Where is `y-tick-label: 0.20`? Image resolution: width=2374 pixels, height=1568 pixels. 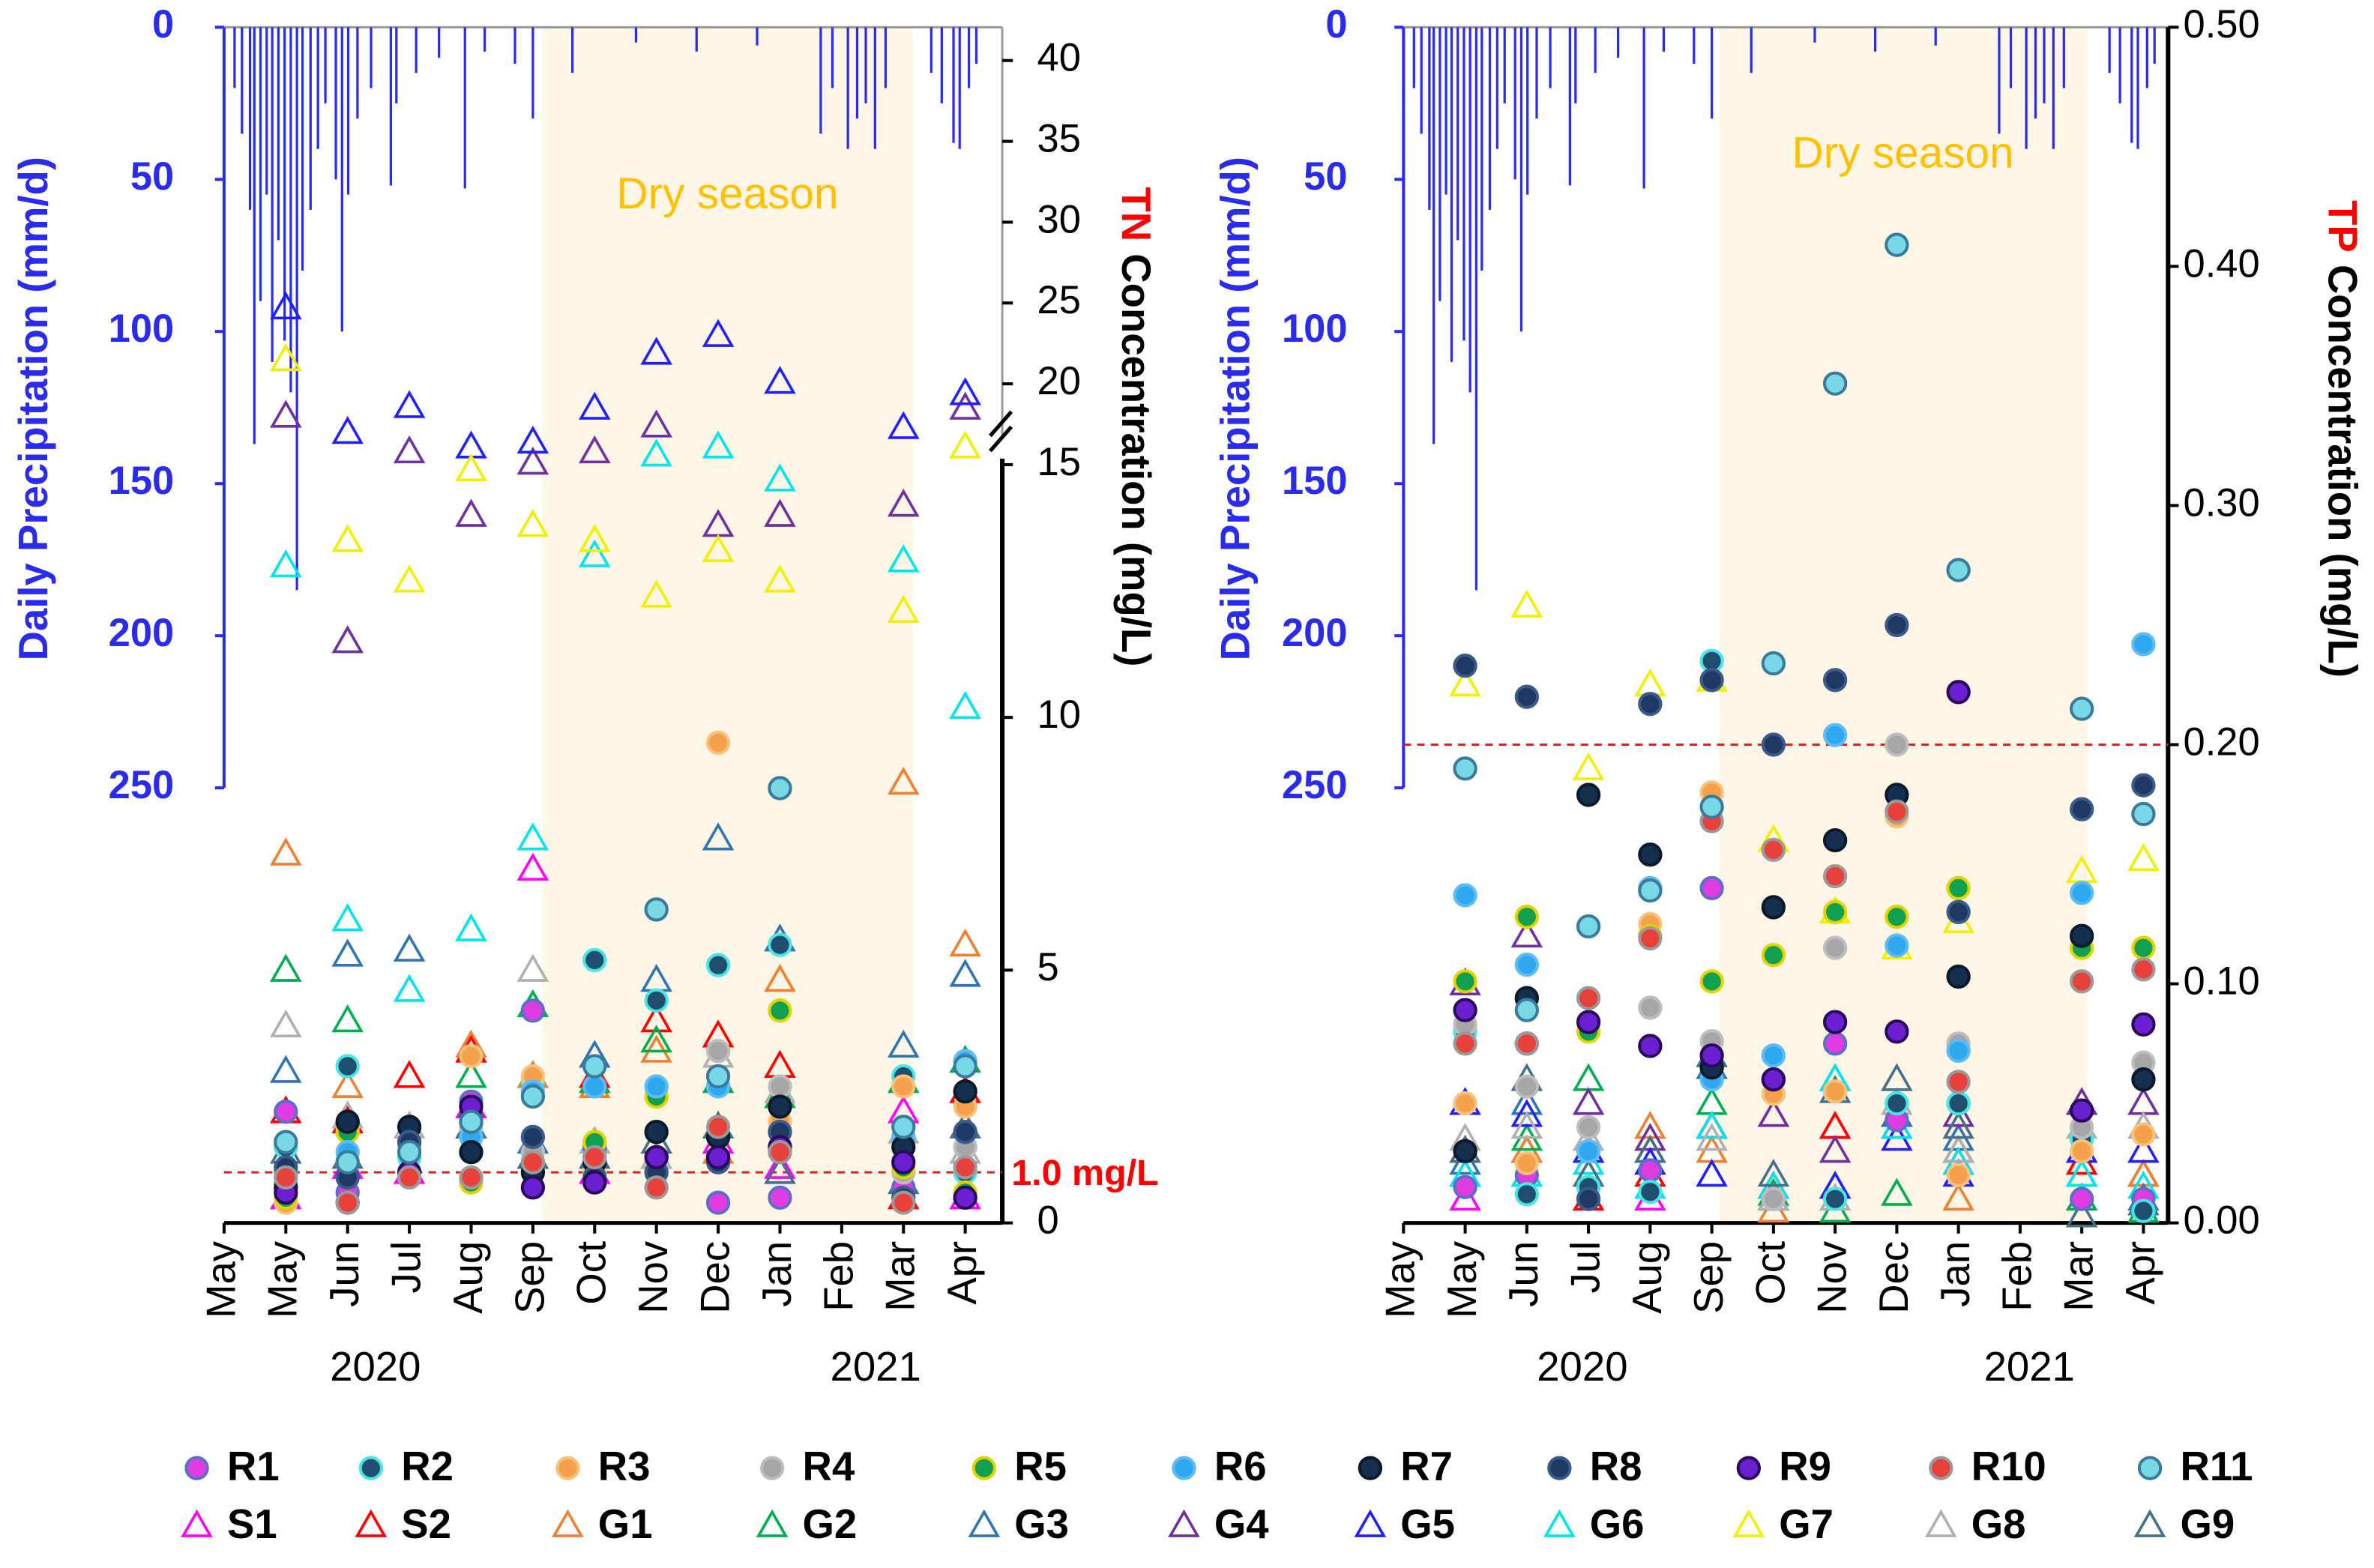 y-tick-label: 0.20 is located at coordinates (2222, 742).